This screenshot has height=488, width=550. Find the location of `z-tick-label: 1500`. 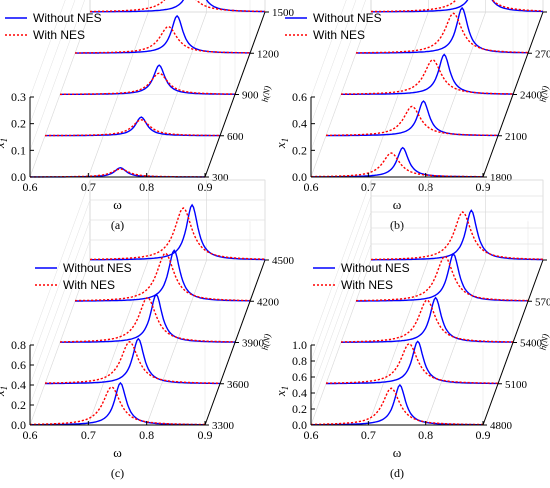

z-tick-label: 1500 is located at coordinates (283, 13).